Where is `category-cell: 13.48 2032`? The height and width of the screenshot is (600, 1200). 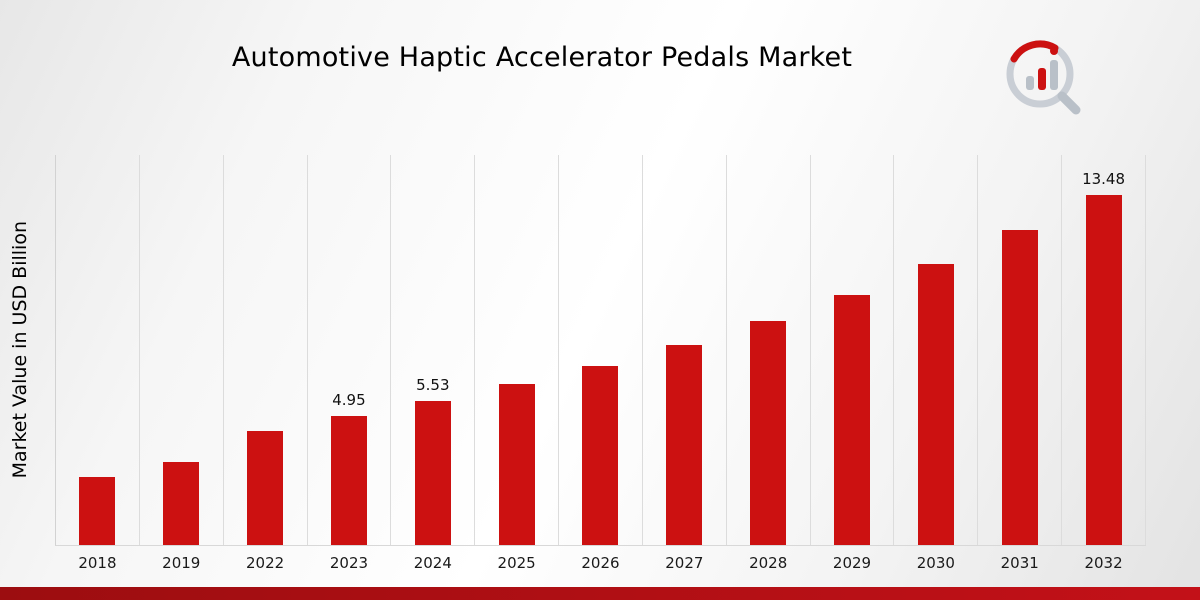
category-cell: 13.48 2032 is located at coordinates (1104, 363).